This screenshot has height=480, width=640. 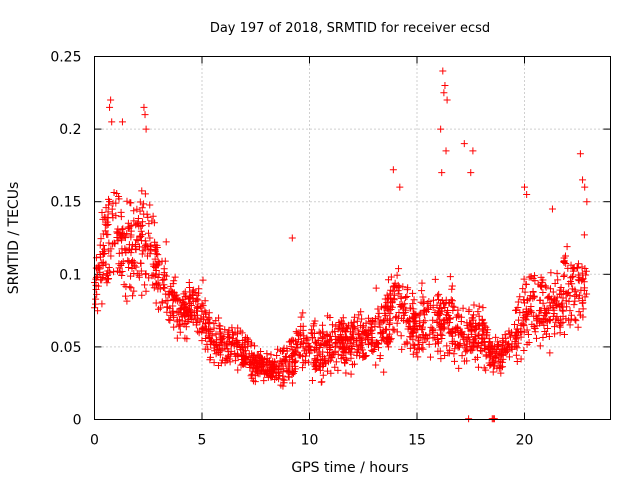 What do you see at coordinates (65, 58) in the screenshot?
I see `y-tick-label: 0.25` at bounding box center [65, 58].